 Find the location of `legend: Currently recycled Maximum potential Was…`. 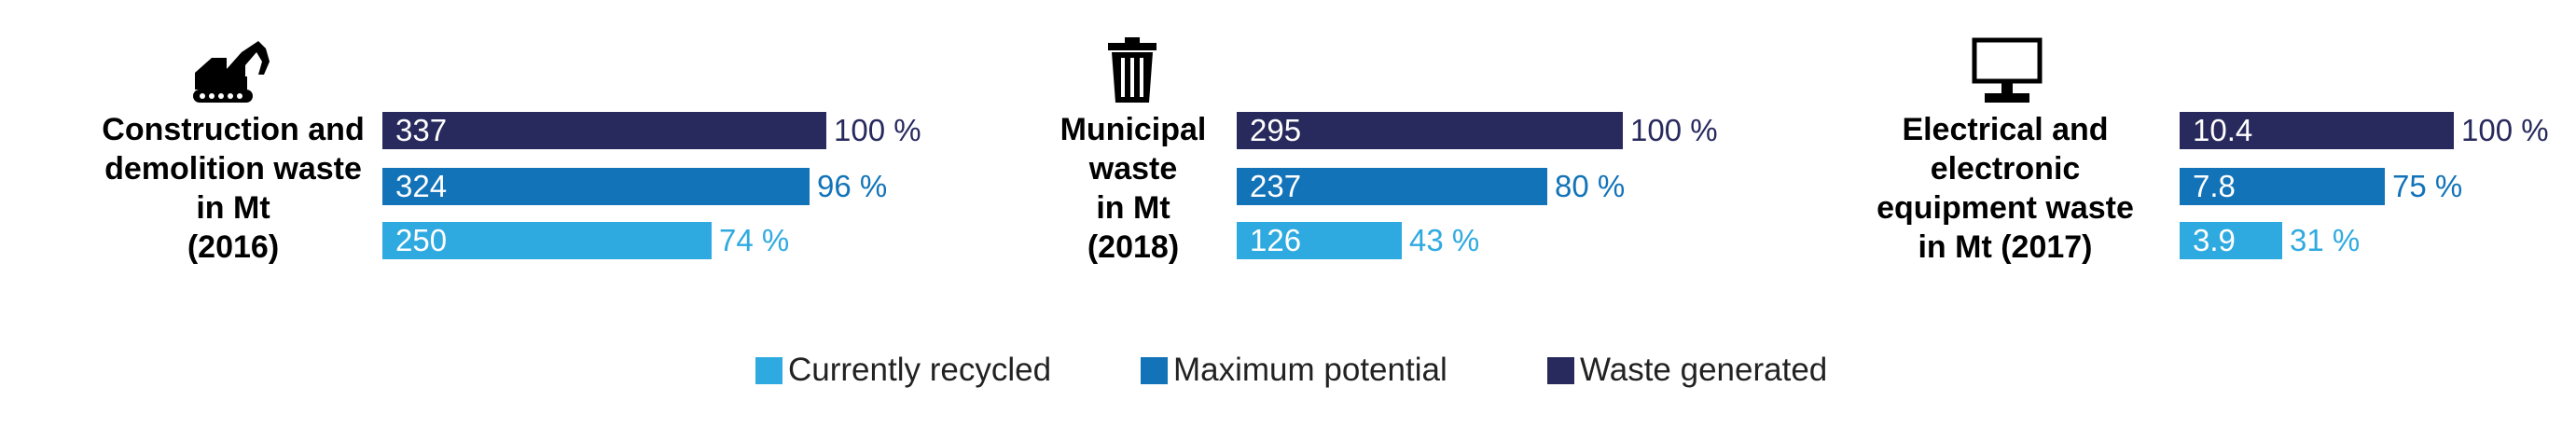

legend: Currently recycled Maximum potential Was… is located at coordinates (1288, 370).